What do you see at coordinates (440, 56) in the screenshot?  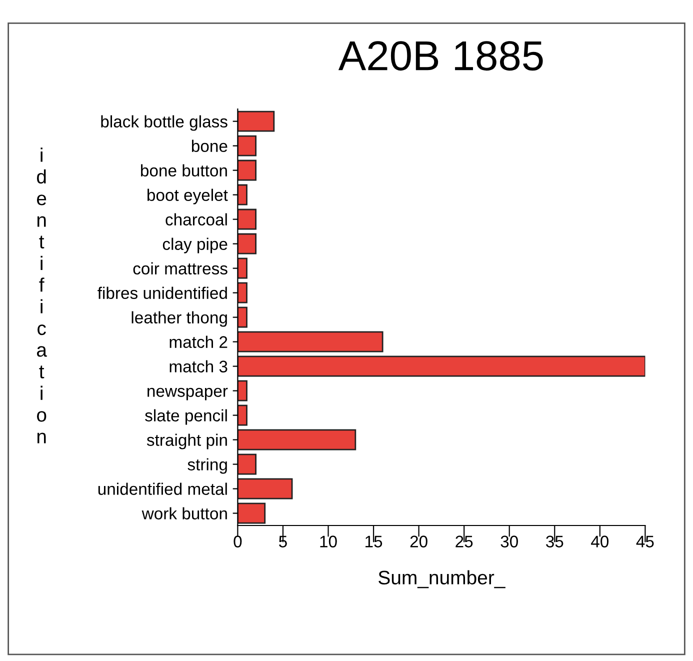 I see `chart-title: A20B 1885` at bounding box center [440, 56].